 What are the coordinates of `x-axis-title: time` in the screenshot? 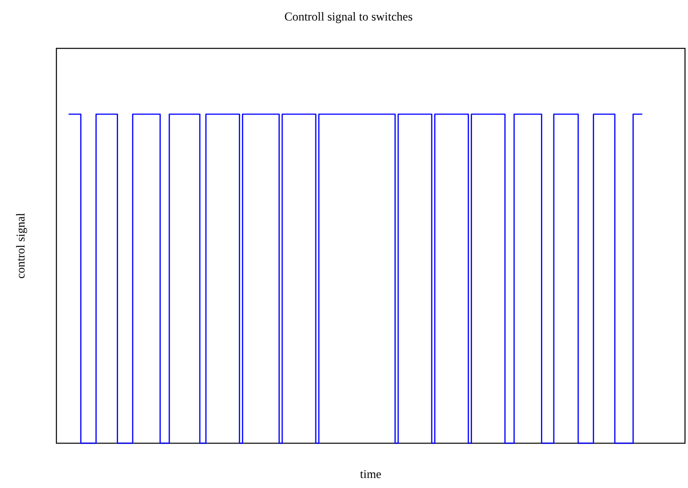 It's located at (371, 473).